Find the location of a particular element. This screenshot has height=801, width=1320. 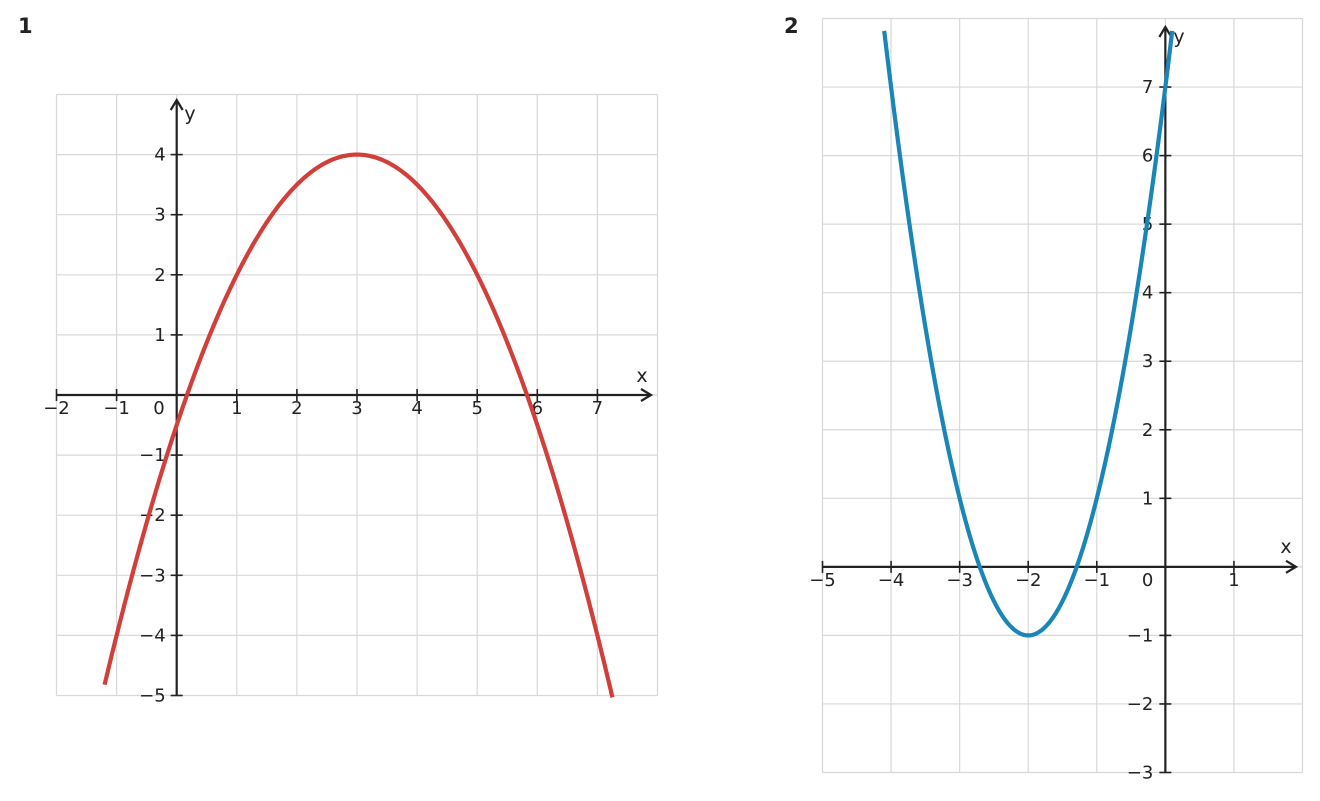

x-tick-label: 2 is located at coordinates (296, 408).